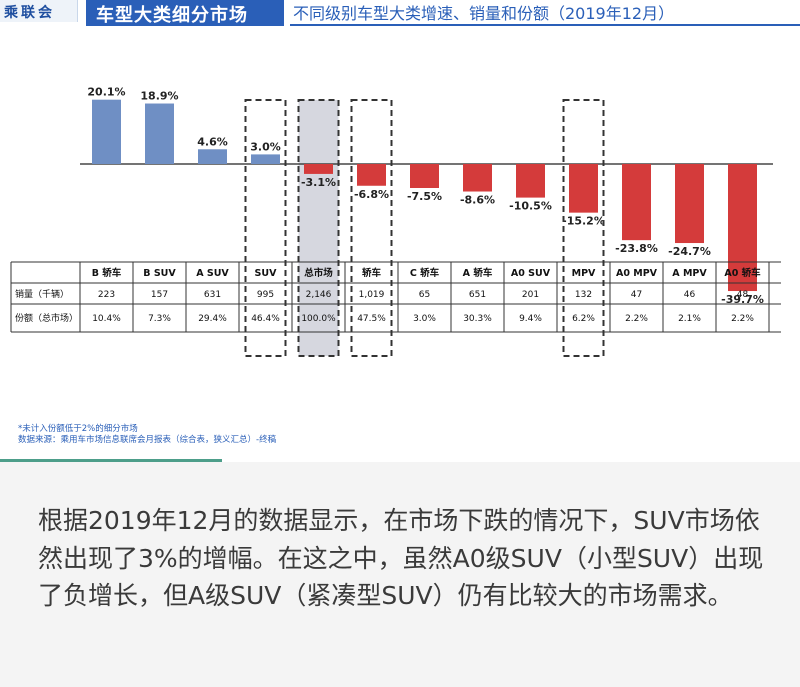 Image resolution: width=800 pixels, height=687 pixels. Describe the element at coordinates (159, 273) in the screenshot. I see `category-label-1: B SUV` at that location.